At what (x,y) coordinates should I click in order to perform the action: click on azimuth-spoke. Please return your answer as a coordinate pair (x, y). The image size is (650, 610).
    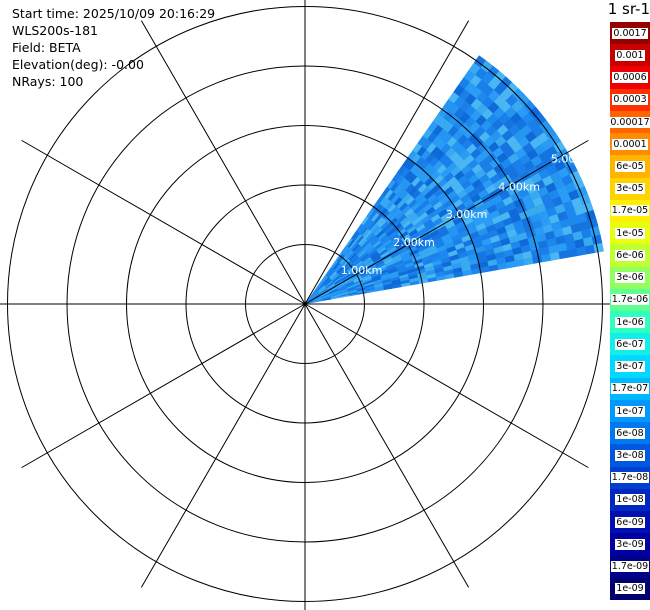
    Looking at the image, I should click on (387, 445).